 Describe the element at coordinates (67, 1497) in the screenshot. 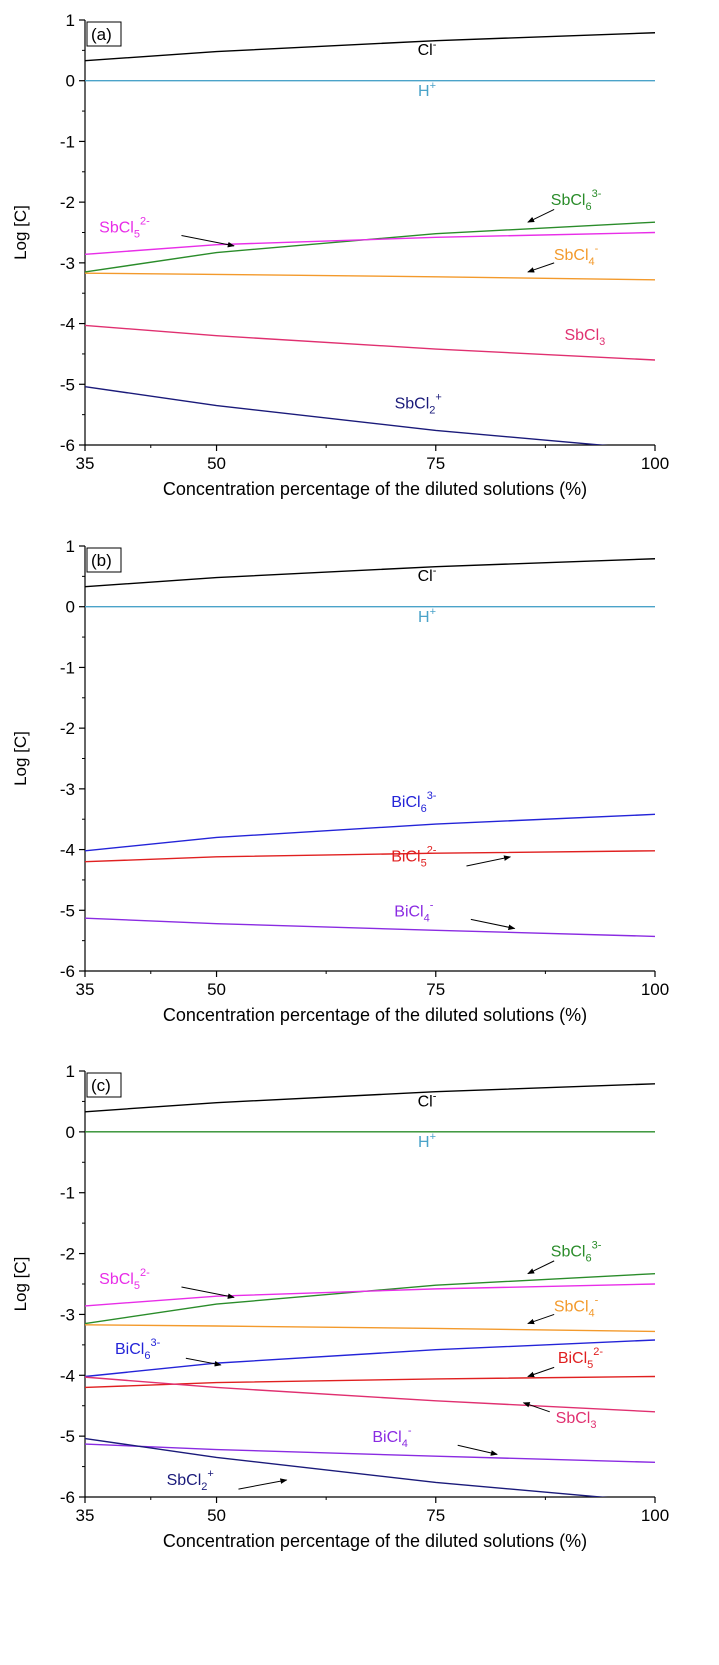

I see `y-tick-label: -6` at that location.